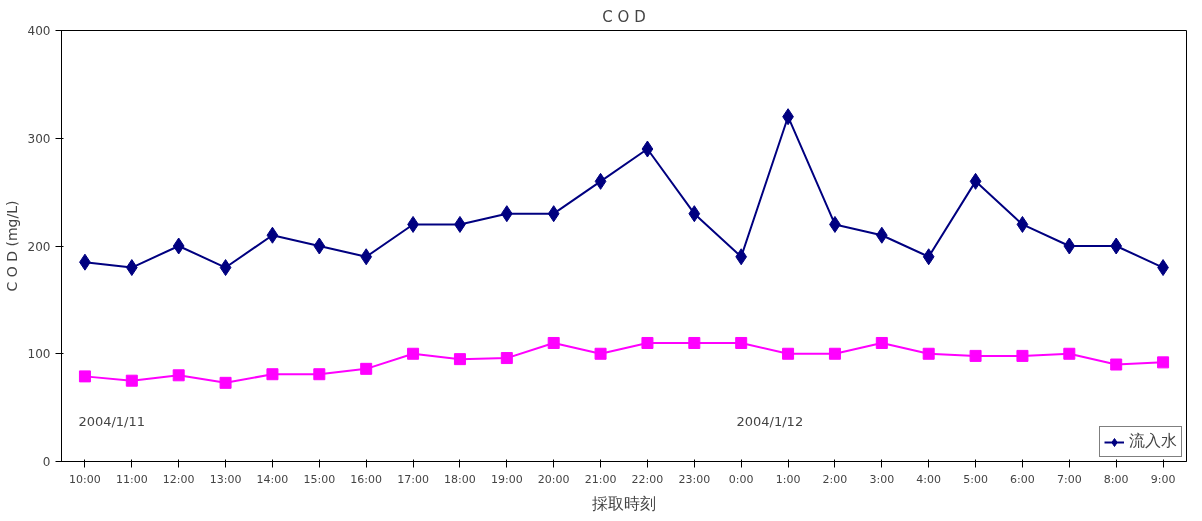 This screenshot has width=1202, height=521. Describe the element at coordinates (112, 422) in the screenshot. I see `annotation: 2004/1/11` at that location.